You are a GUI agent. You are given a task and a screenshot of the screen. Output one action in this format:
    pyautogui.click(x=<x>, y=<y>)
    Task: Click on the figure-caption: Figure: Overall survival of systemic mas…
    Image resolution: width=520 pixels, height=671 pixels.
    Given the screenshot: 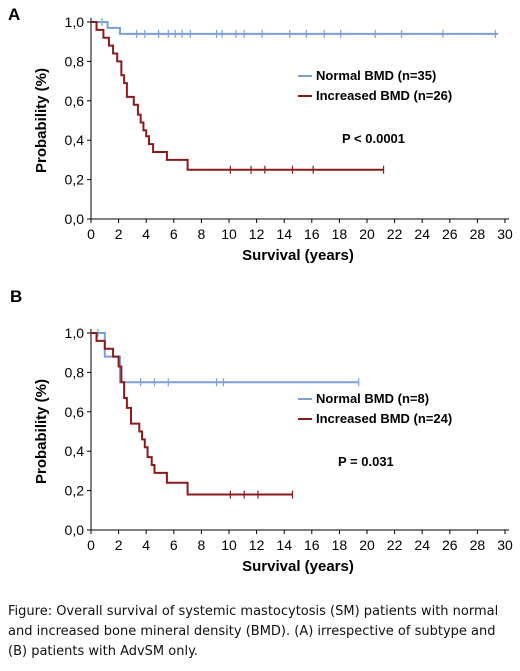 What is the action you would take?
    pyautogui.click(x=253, y=631)
    